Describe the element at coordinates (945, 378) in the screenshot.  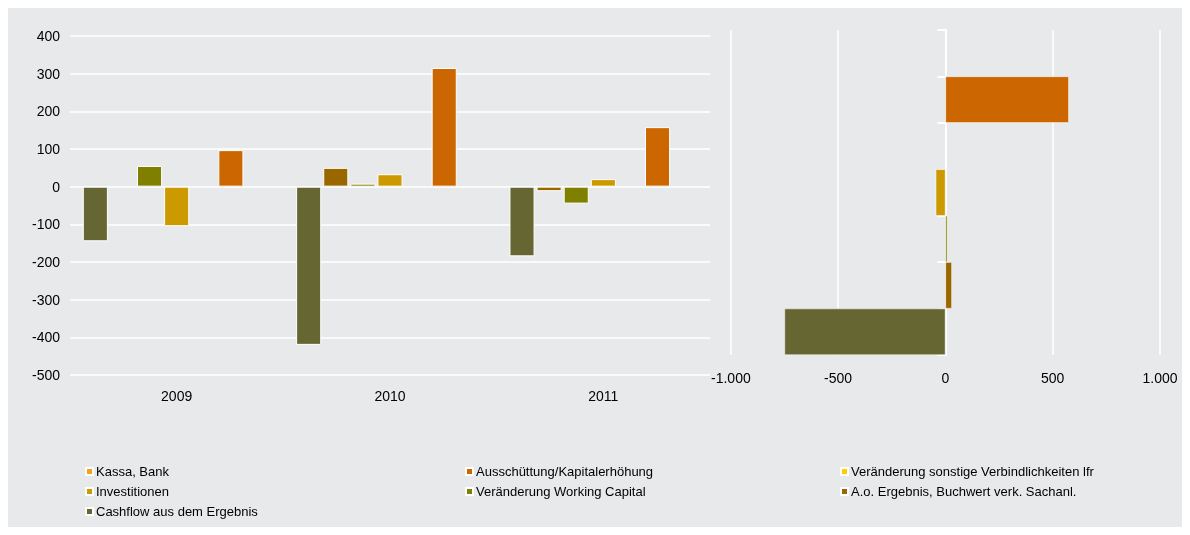
I see `x-tick-label: 0` at that location.